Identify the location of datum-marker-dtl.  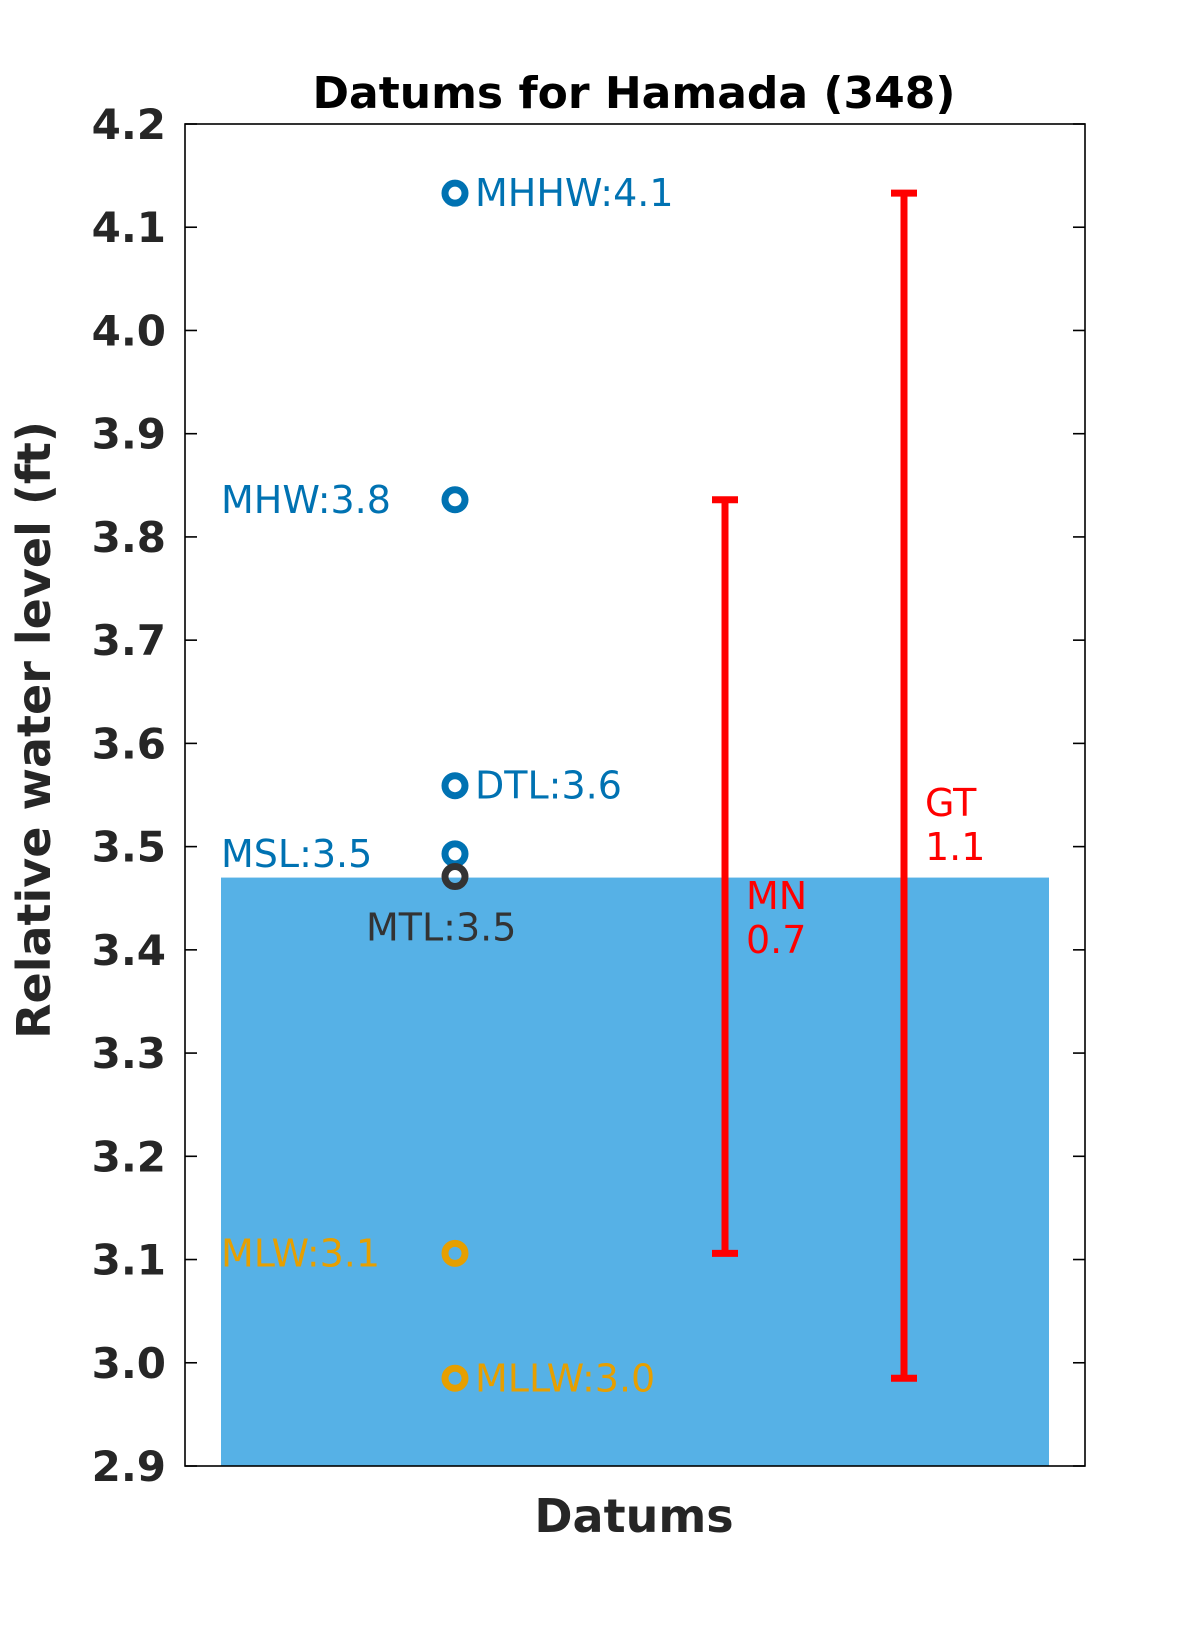
(455, 786).